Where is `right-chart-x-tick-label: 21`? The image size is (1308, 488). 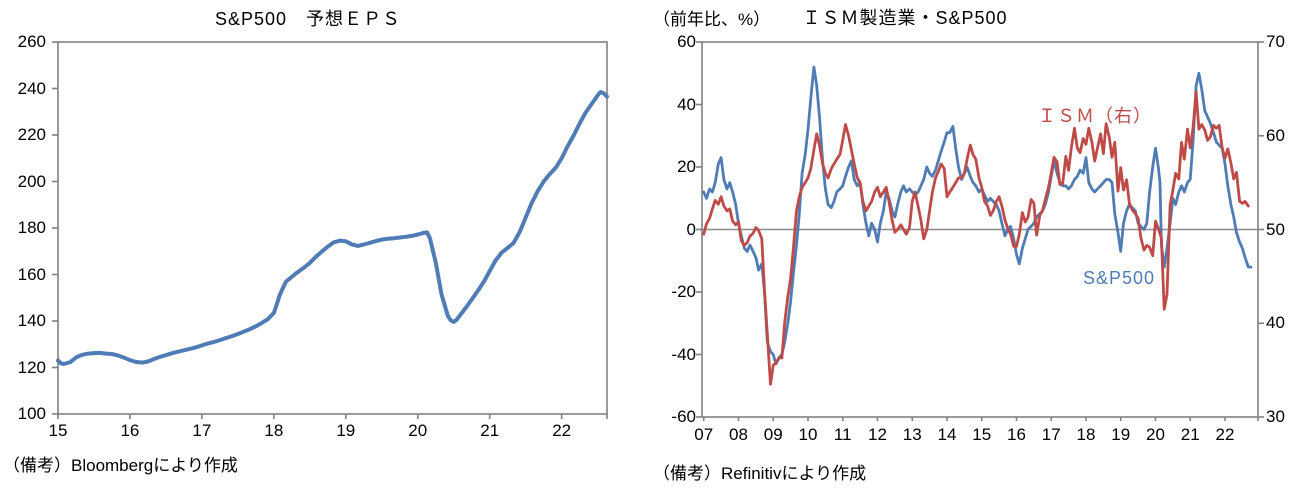 right-chart-x-tick-label: 21 is located at coordinates (1190, 434).